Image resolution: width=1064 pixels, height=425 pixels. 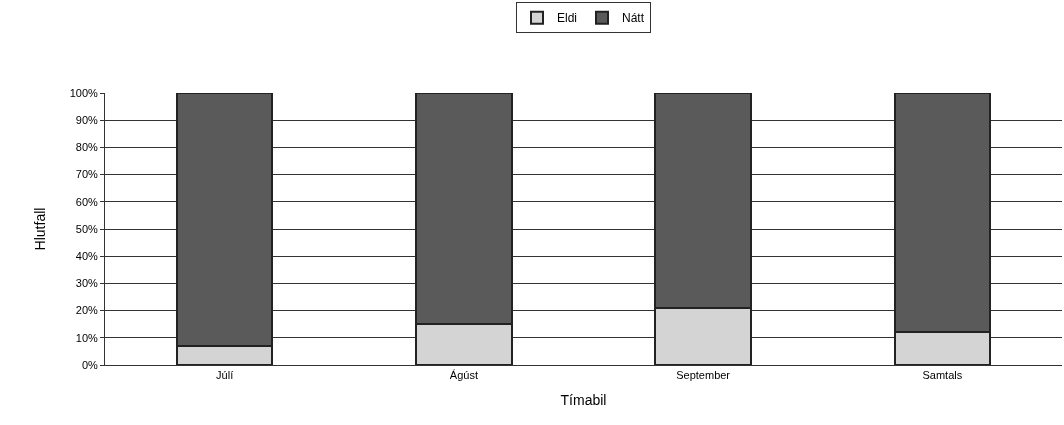 I want to click on y-tick-label: 60%, so click(x=86, y=201).